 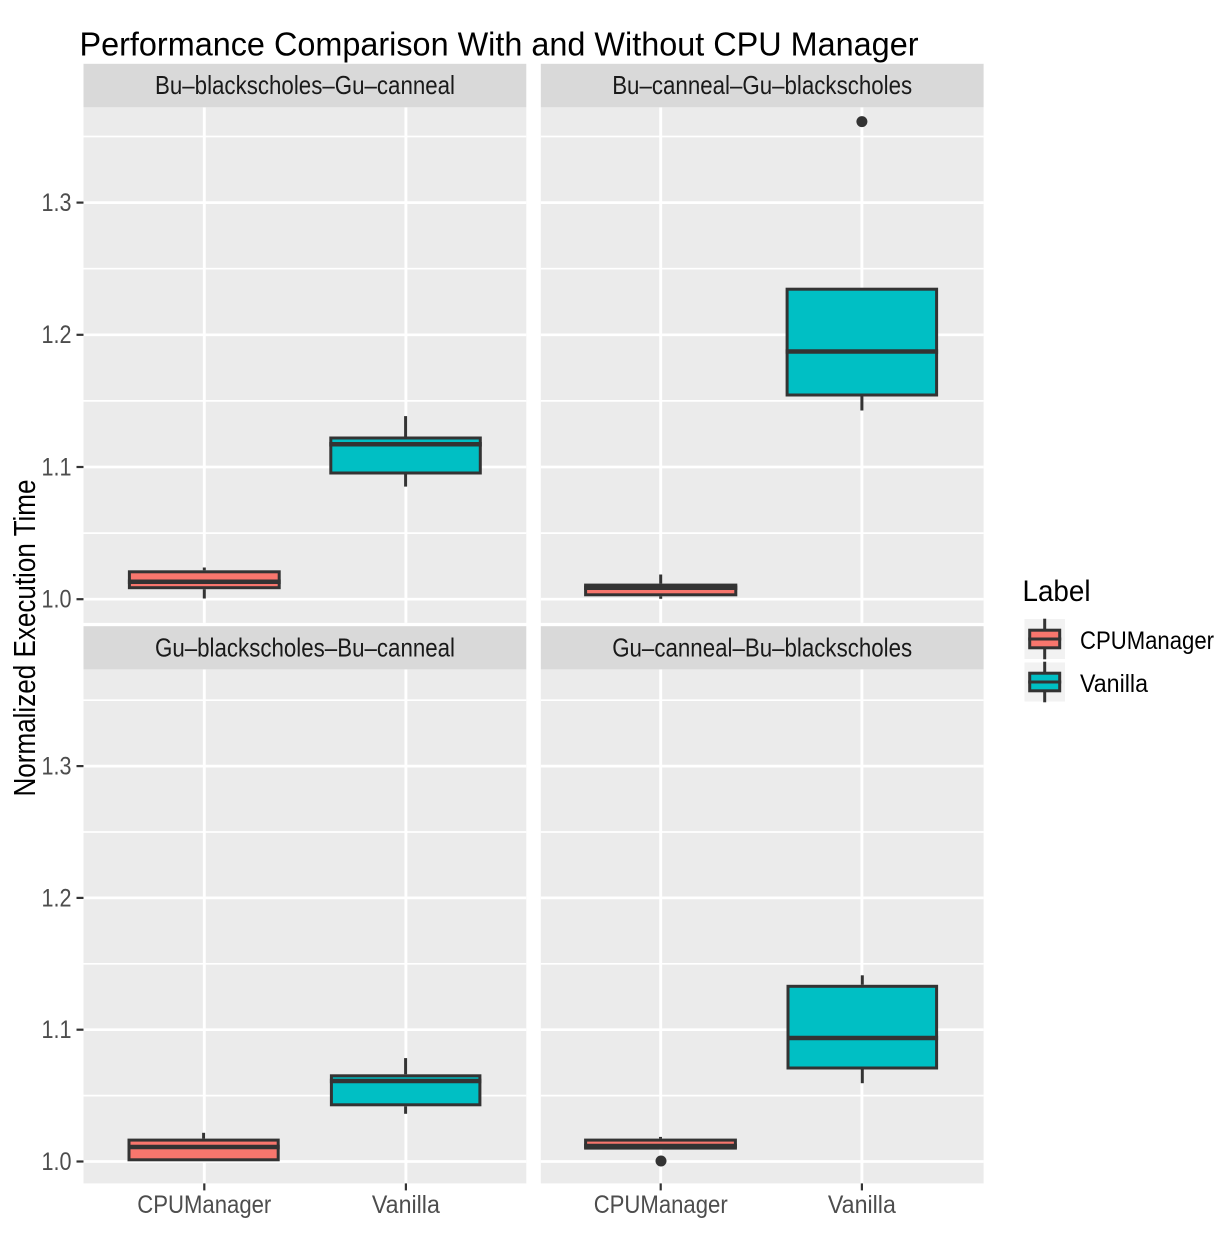 I want to click on svg-text: Bu–blackscholes–Gu–canneal, so click(x=305, y=85).